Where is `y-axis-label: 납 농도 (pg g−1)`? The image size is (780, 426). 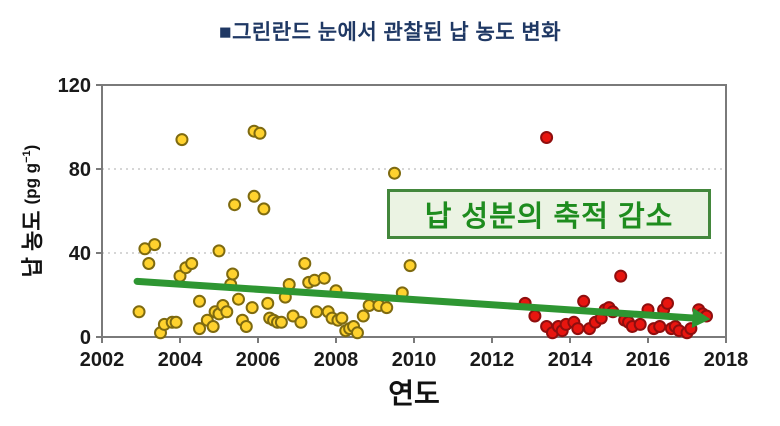
y-axis-label: 납 농도 (pg g−1) is located at coordinates (31, 211).